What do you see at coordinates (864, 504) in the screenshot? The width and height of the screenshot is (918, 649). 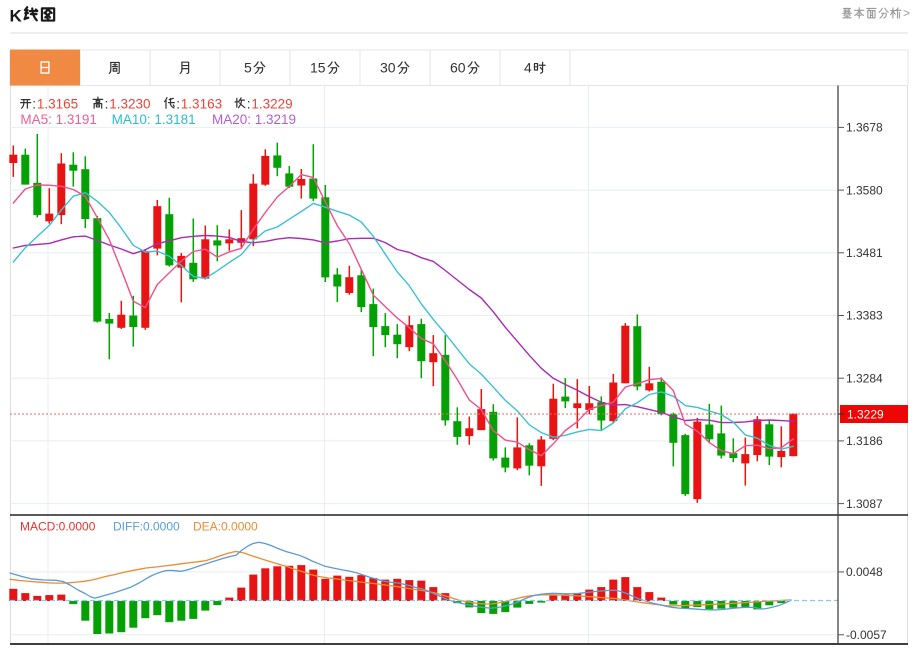 I see `svg-text: 1.3087` at bounding box center [864, 504].